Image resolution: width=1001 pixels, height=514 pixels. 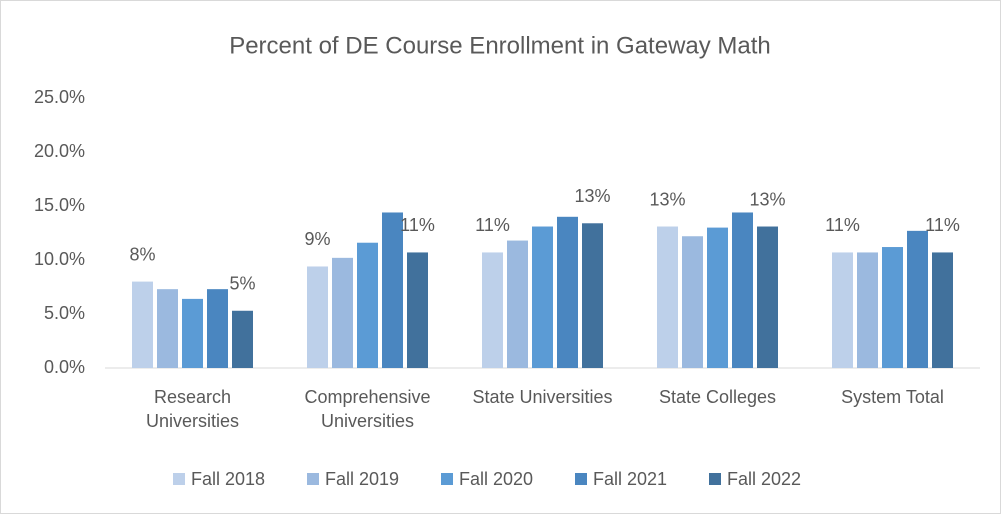 I want to click on data-label: 8%, so click(x=142, y=254).